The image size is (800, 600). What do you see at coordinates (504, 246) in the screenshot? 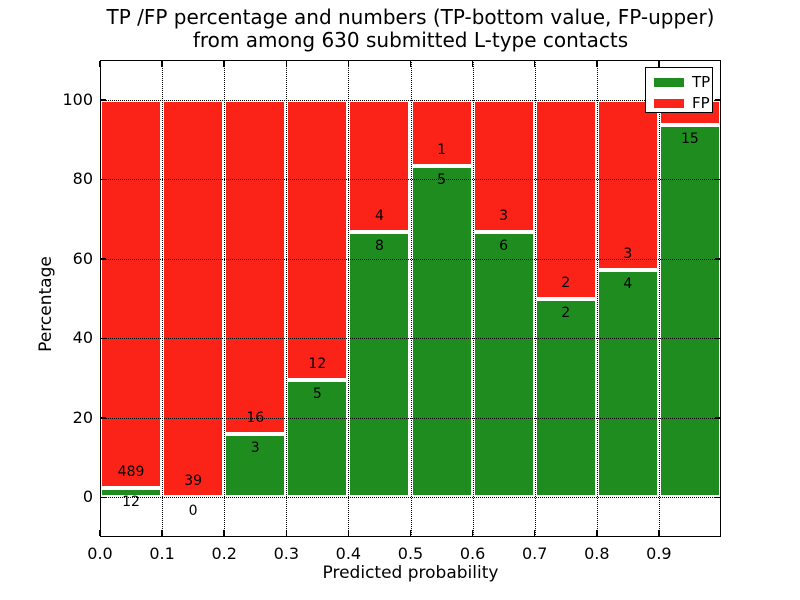
I see `bar-label-tp-count: 6` at bounding box center [504, 246].